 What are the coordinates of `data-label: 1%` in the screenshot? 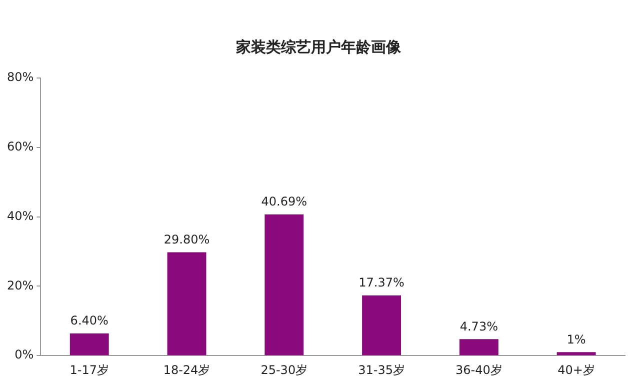 It's located at (576, 339).